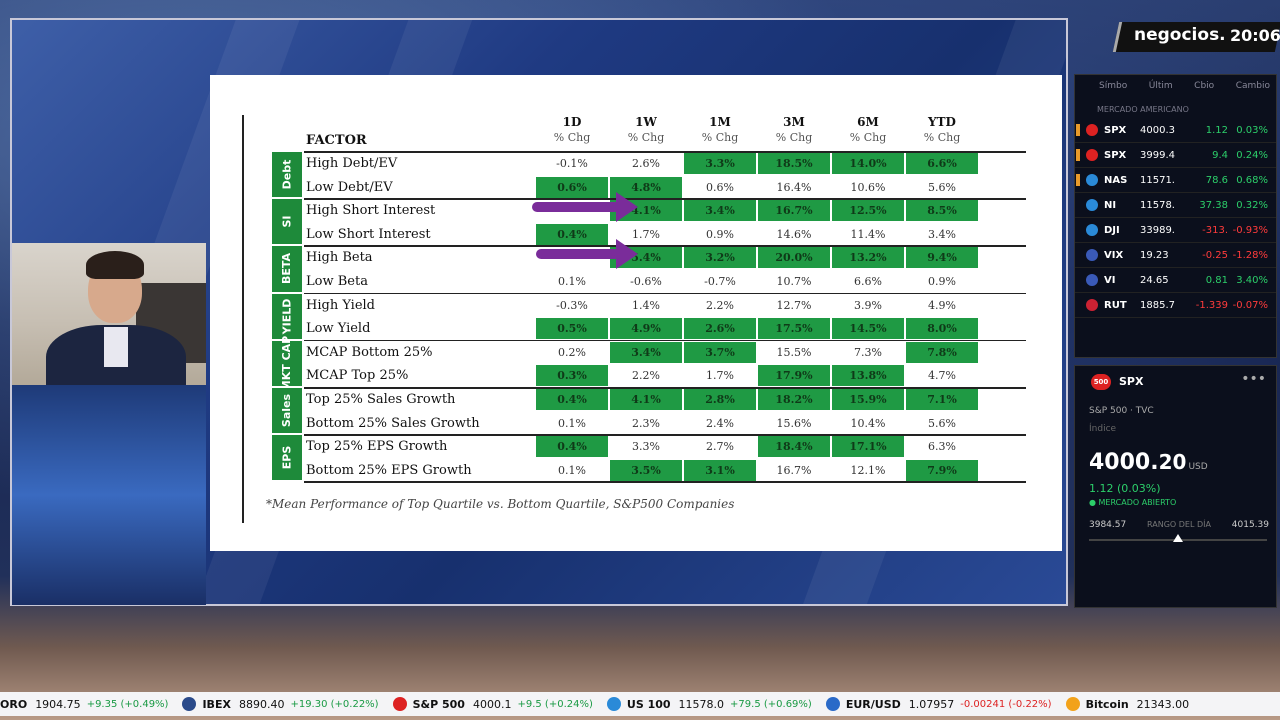  Describe the element at coordinates (1154, 280) in the screenshot. I see `quote-last: 24.65` at that location.